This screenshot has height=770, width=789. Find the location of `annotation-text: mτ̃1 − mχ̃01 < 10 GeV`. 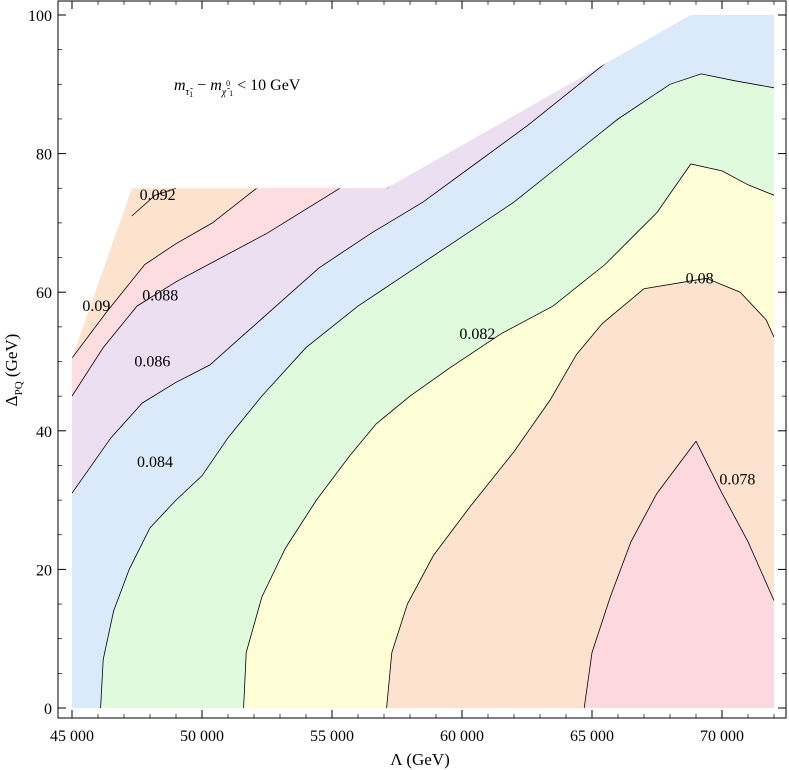

annotation-text: mτ̃1 − mχ̃01 < 10 GeV is located at coordinates (237, 88).